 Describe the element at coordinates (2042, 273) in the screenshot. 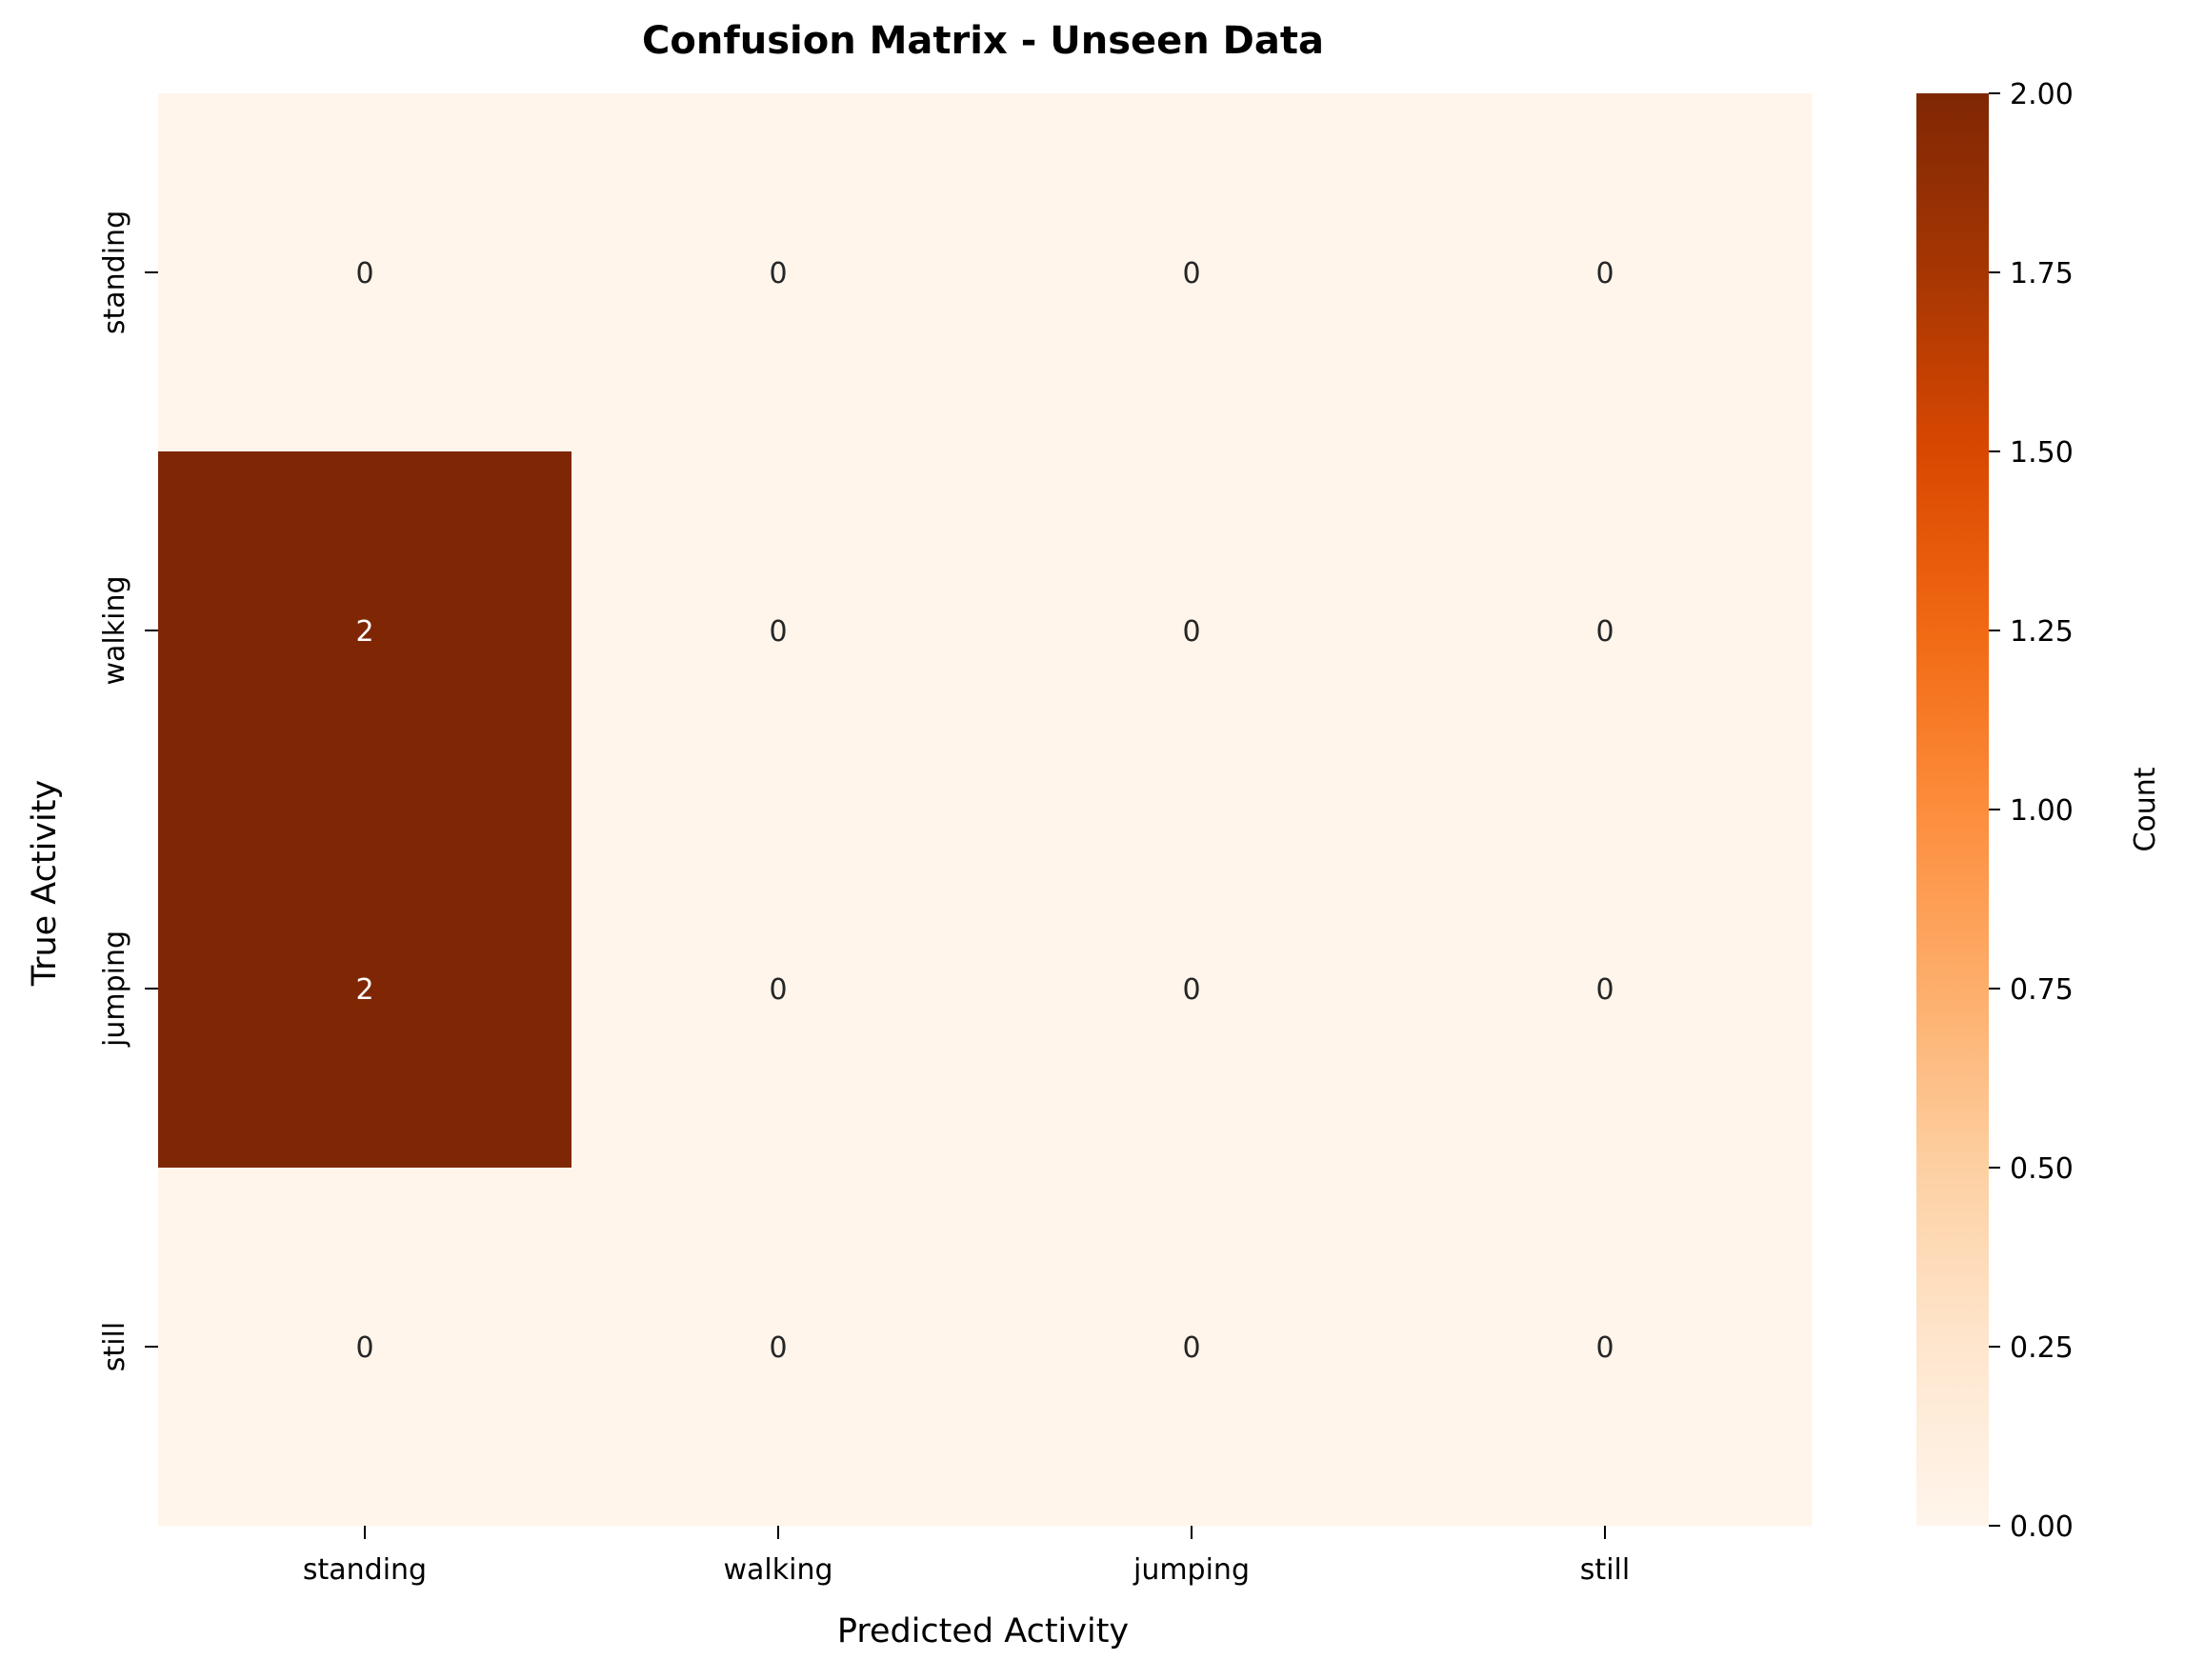

I see `colorbar-tick-label: 1.75` at that location.